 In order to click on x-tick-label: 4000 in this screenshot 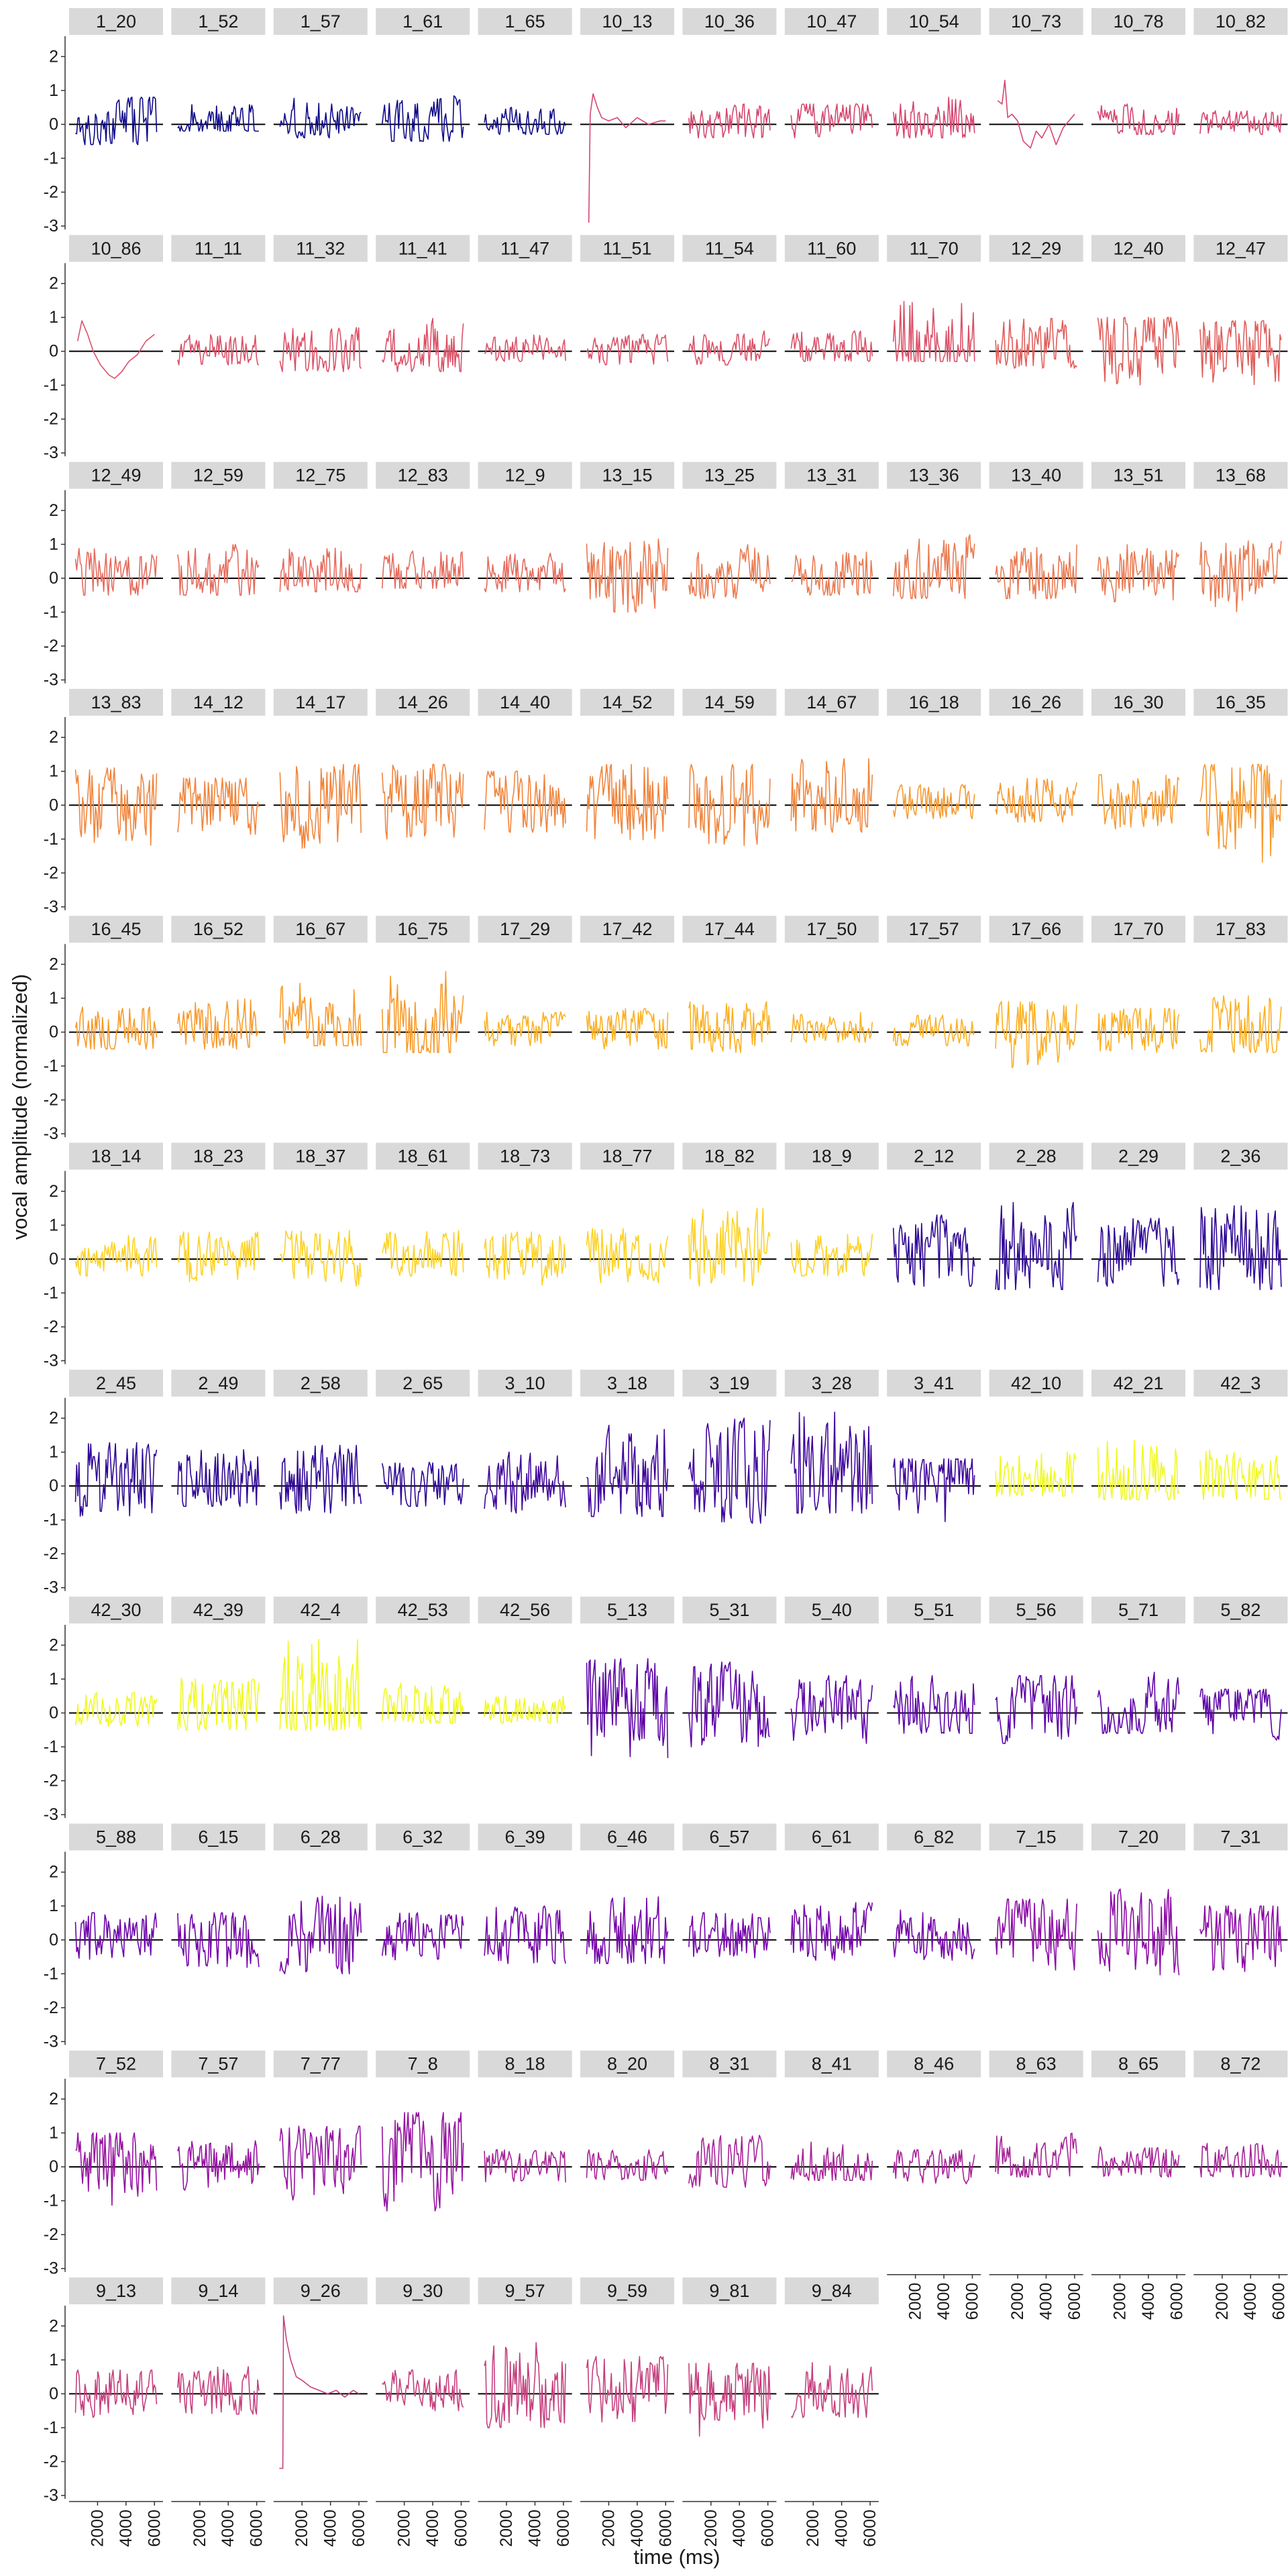, I will do `click(1250, 2301)`.